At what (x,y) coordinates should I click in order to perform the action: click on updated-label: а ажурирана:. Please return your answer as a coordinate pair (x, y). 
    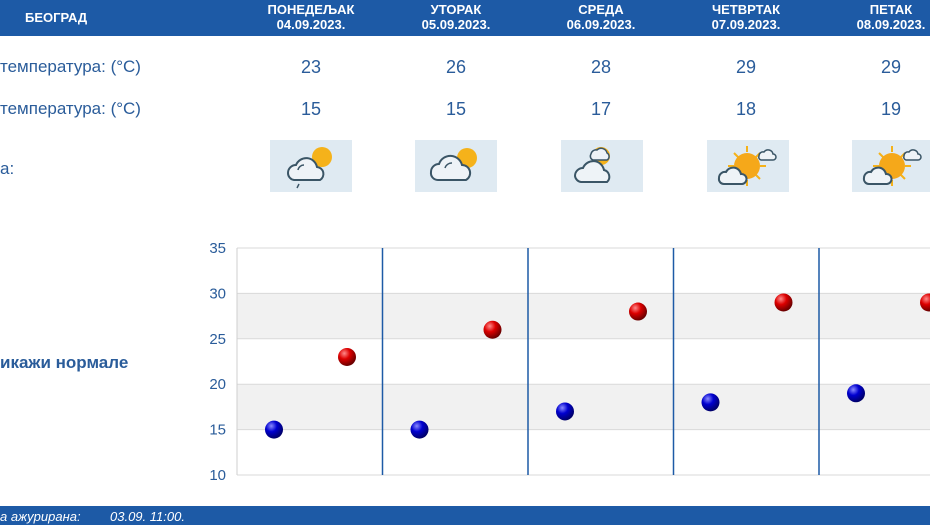
    Looking at the image, I should click on (40, 516).